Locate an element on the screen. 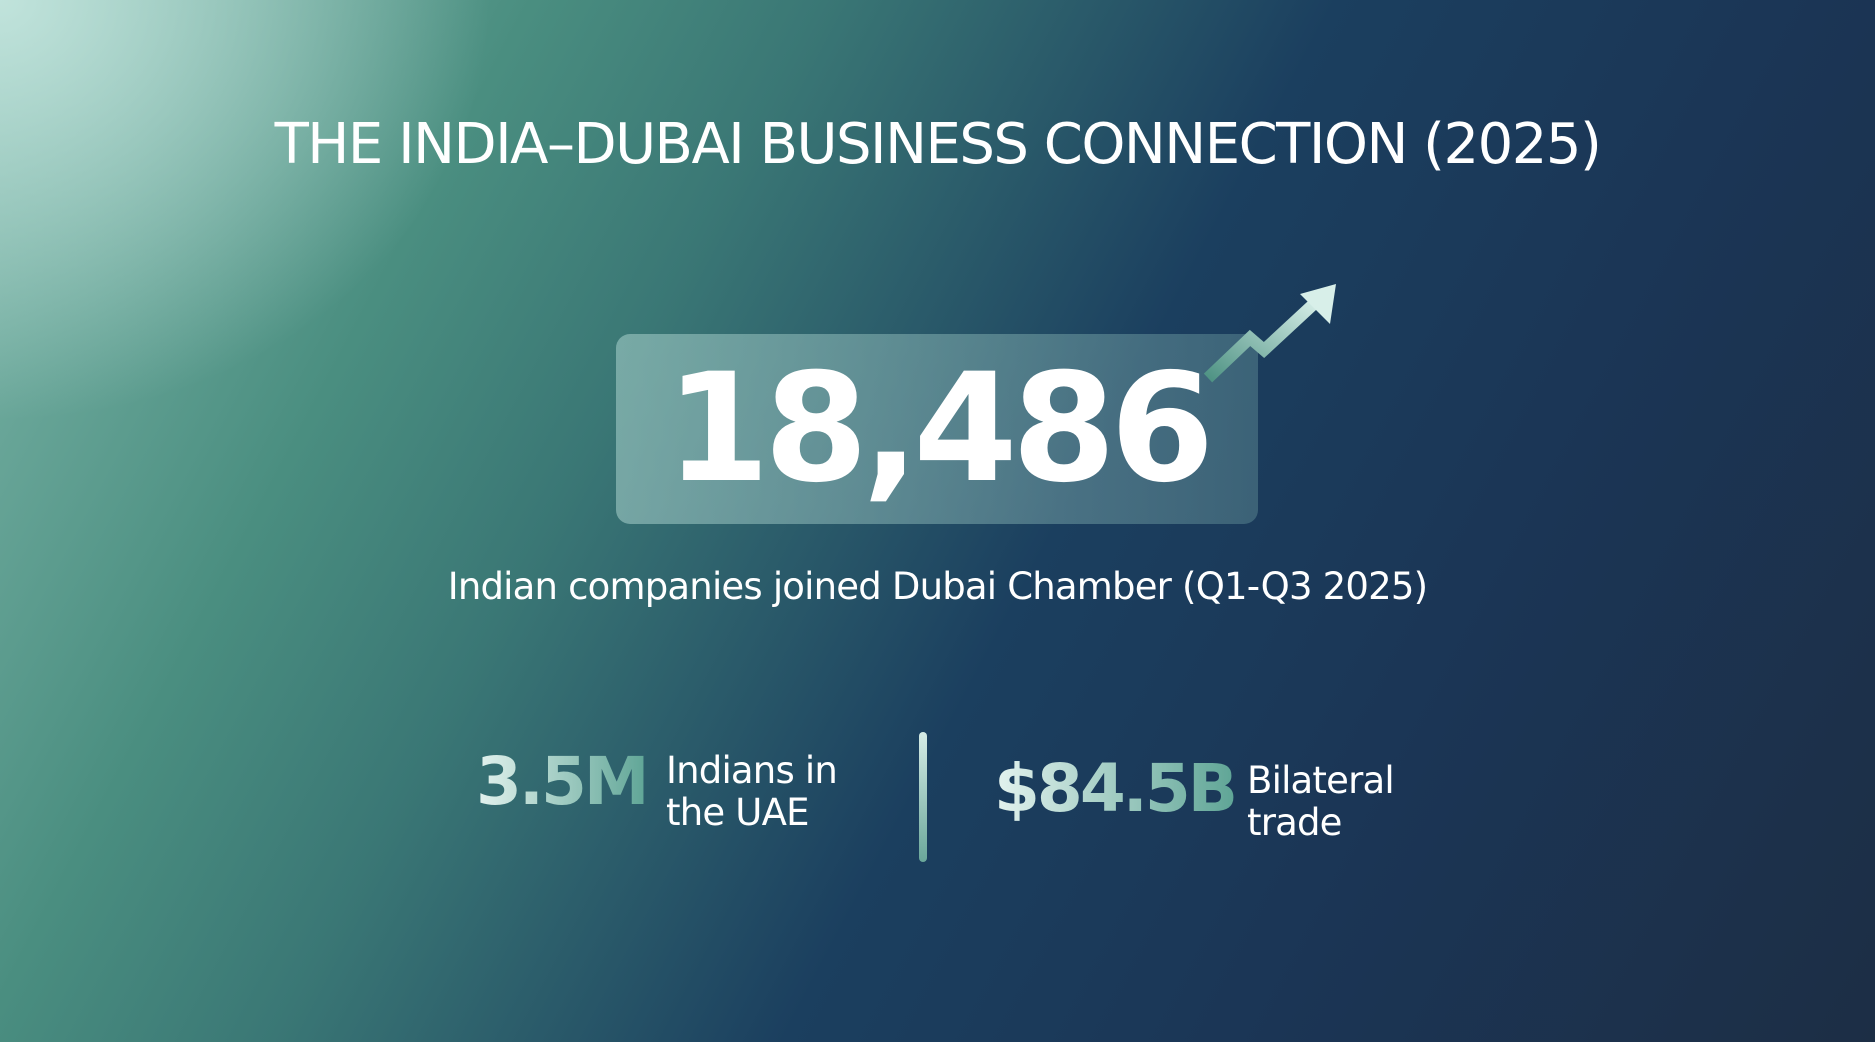 This screenshot has width=1875, height=1042. headline-box is located at coordinates (937, 429).